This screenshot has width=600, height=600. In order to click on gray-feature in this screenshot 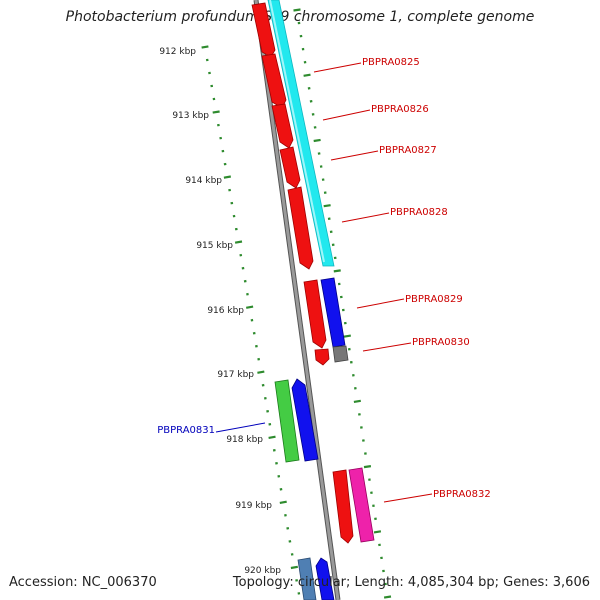, I will do `click(340, 354)`.